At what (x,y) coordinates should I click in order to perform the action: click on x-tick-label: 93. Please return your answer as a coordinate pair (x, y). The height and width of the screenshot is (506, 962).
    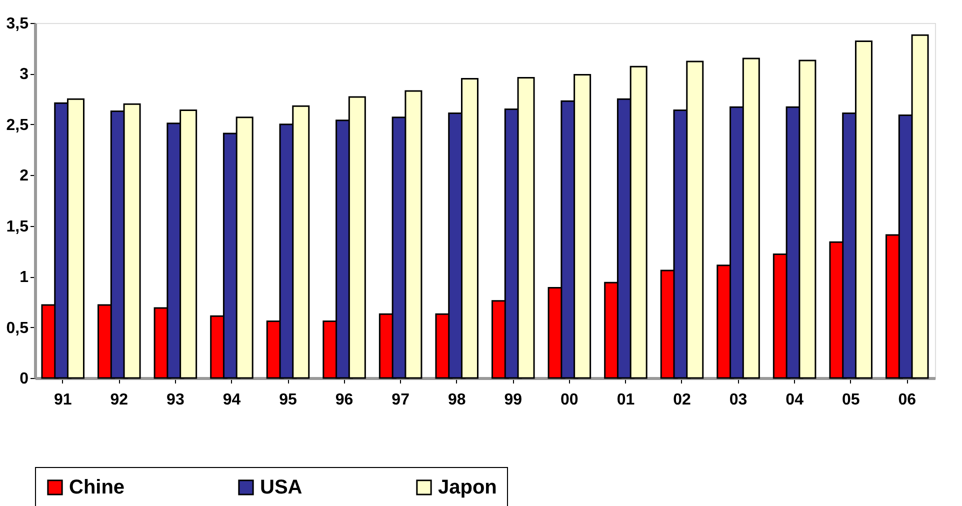
    Looking at the image, I should click on (175, 400).